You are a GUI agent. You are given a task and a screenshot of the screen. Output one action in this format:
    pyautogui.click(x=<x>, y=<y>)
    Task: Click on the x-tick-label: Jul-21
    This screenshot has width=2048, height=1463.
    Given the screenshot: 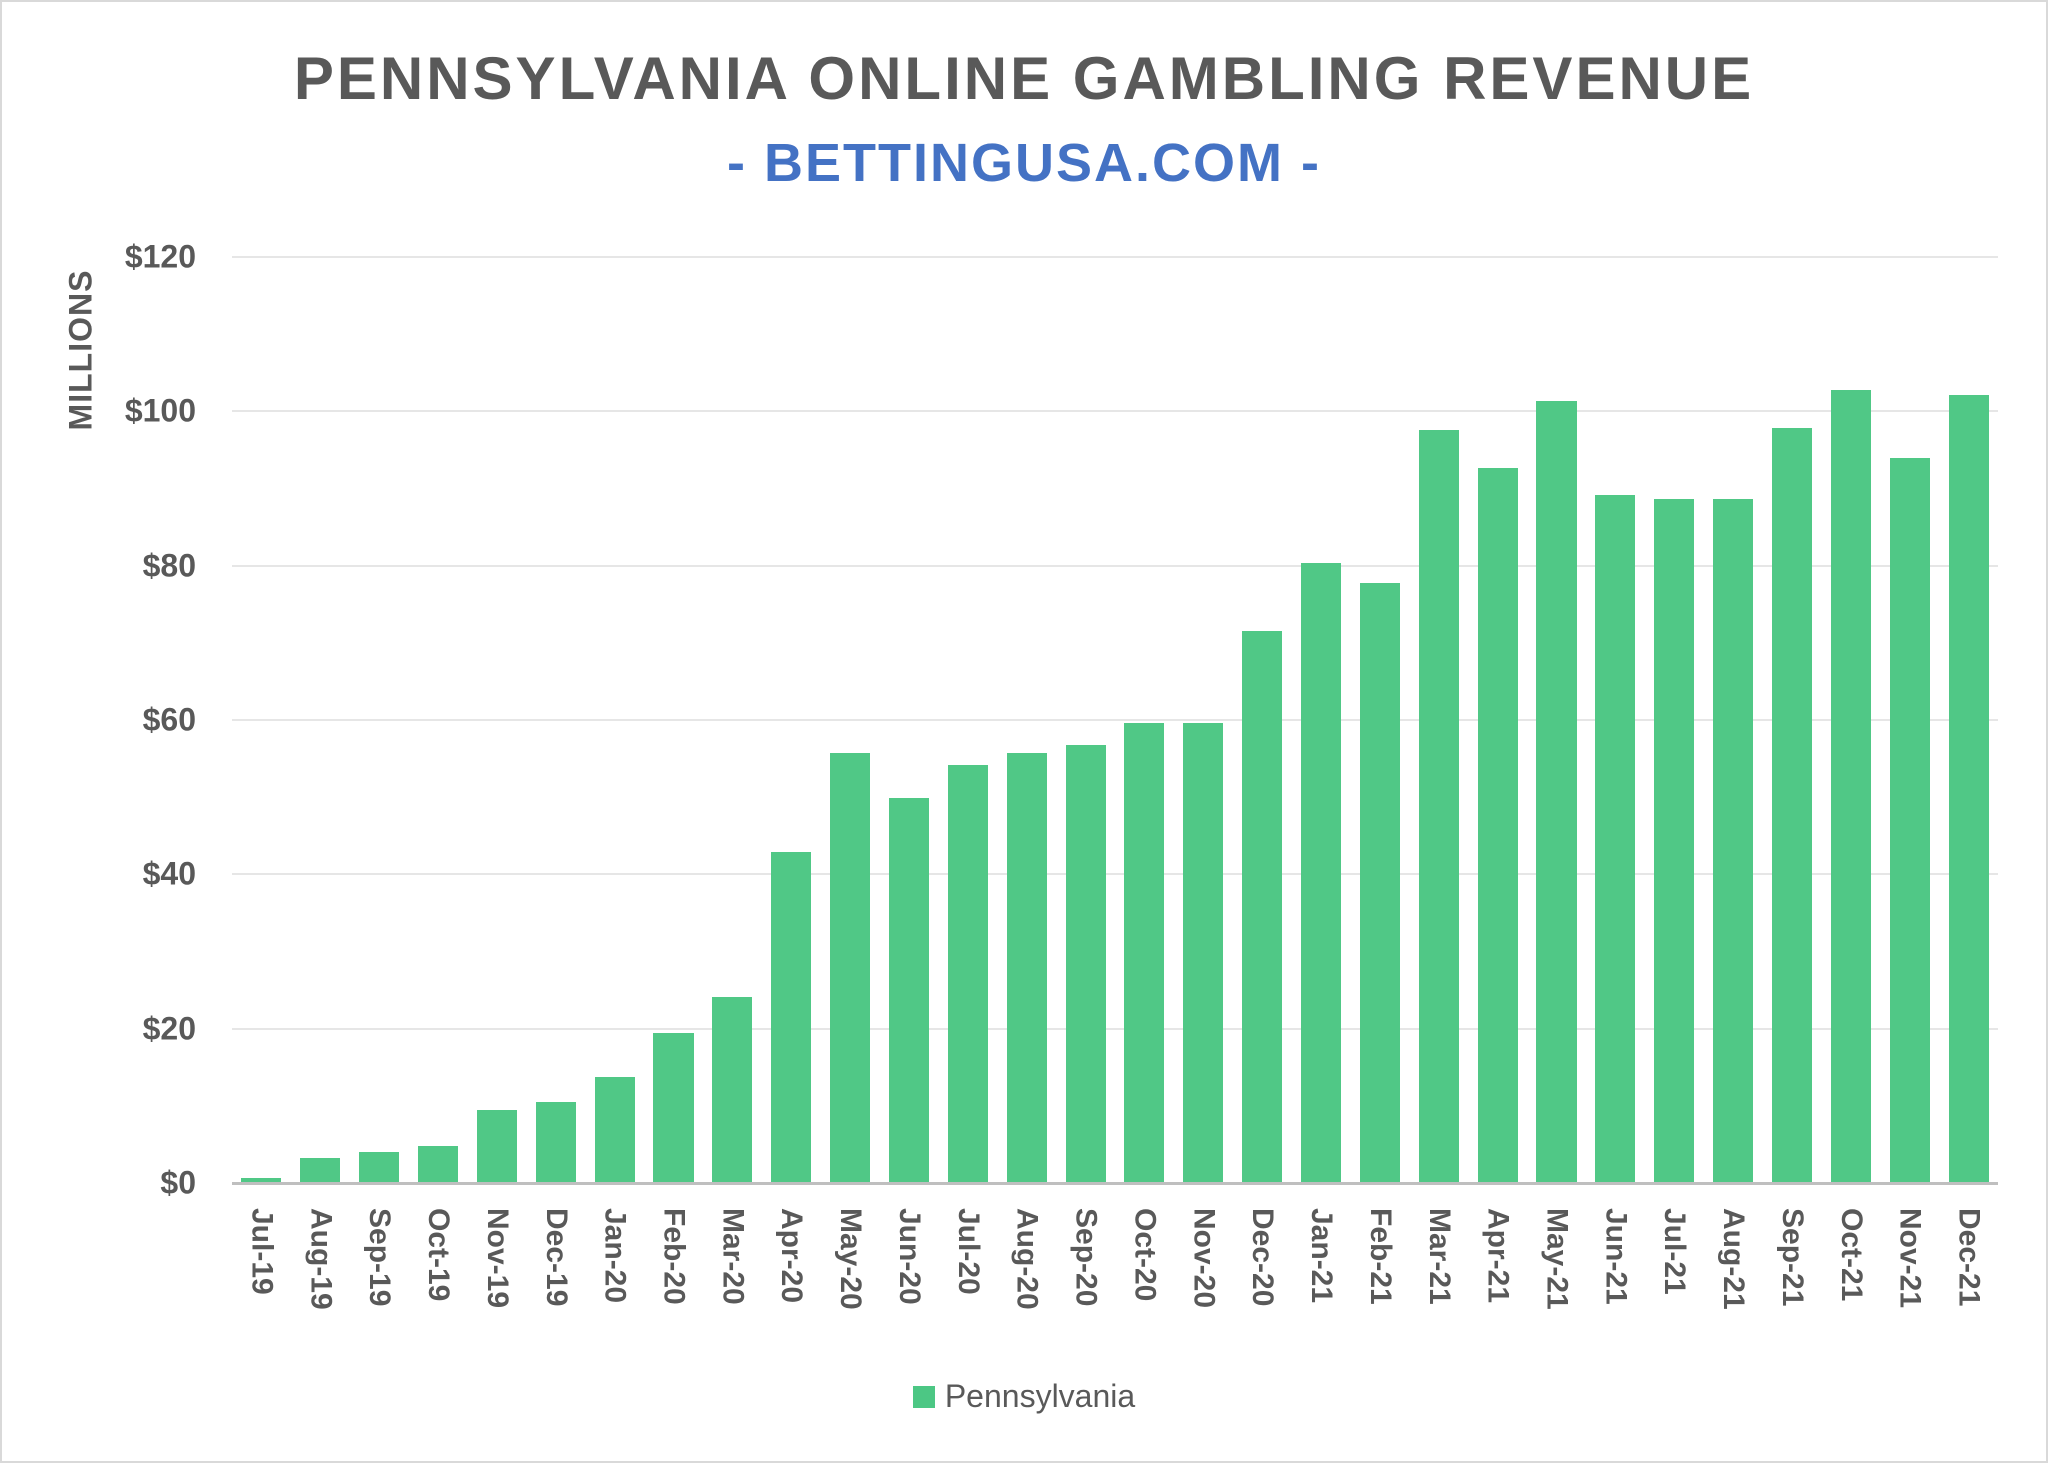 What is the action you would take?
    pyautogui.click(x=1675, y=1251)
    